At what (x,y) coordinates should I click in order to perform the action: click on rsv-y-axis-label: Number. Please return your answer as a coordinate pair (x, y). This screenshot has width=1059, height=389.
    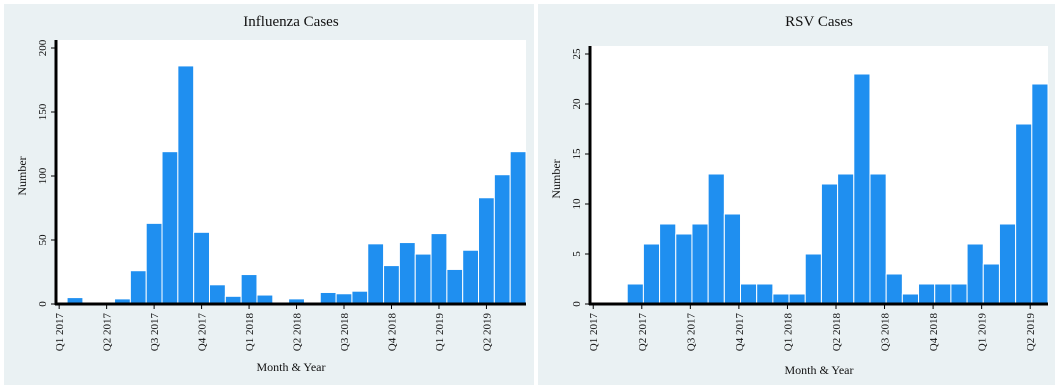
    Looking at the image, I should click on (556, 178).